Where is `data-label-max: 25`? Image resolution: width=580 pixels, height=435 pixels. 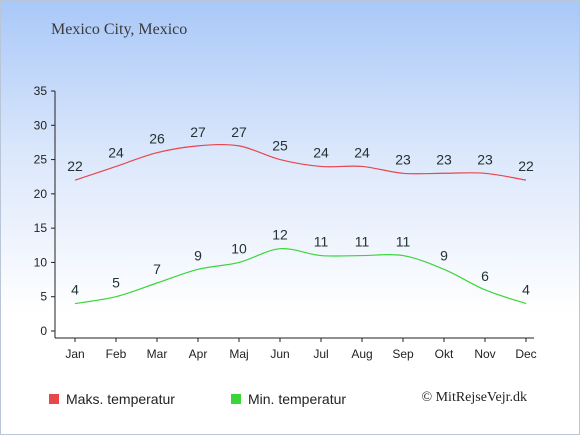 data-label-max: 25 is located at coordinates (280, 146).